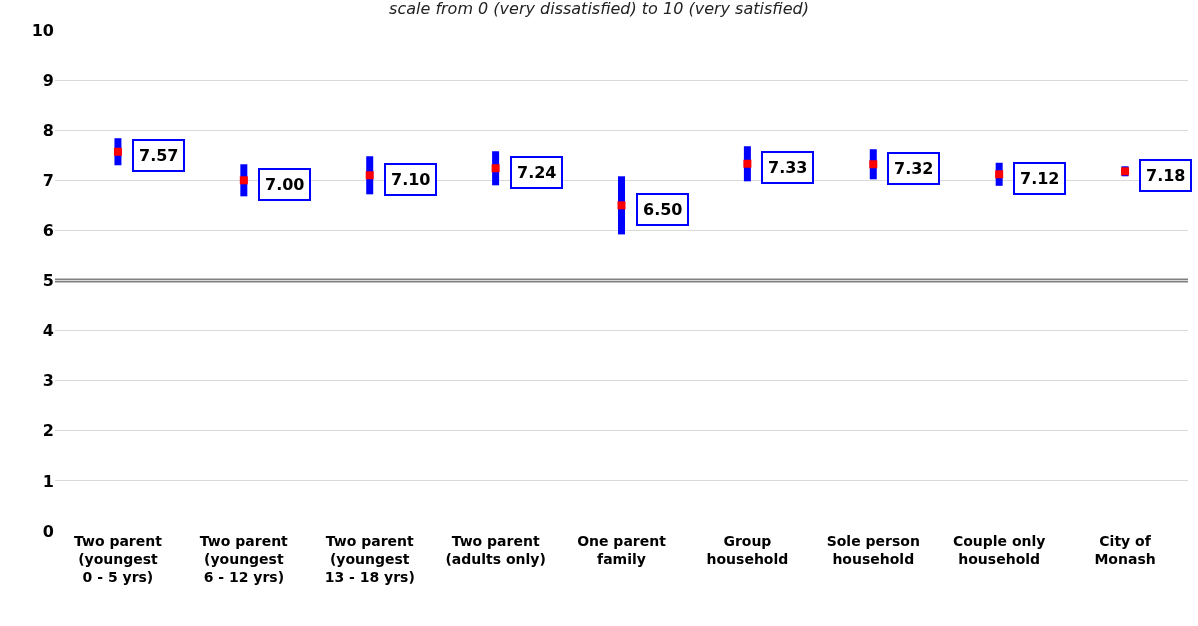  I want to click on x-tick-label: Sole person household, so click(873, 550).